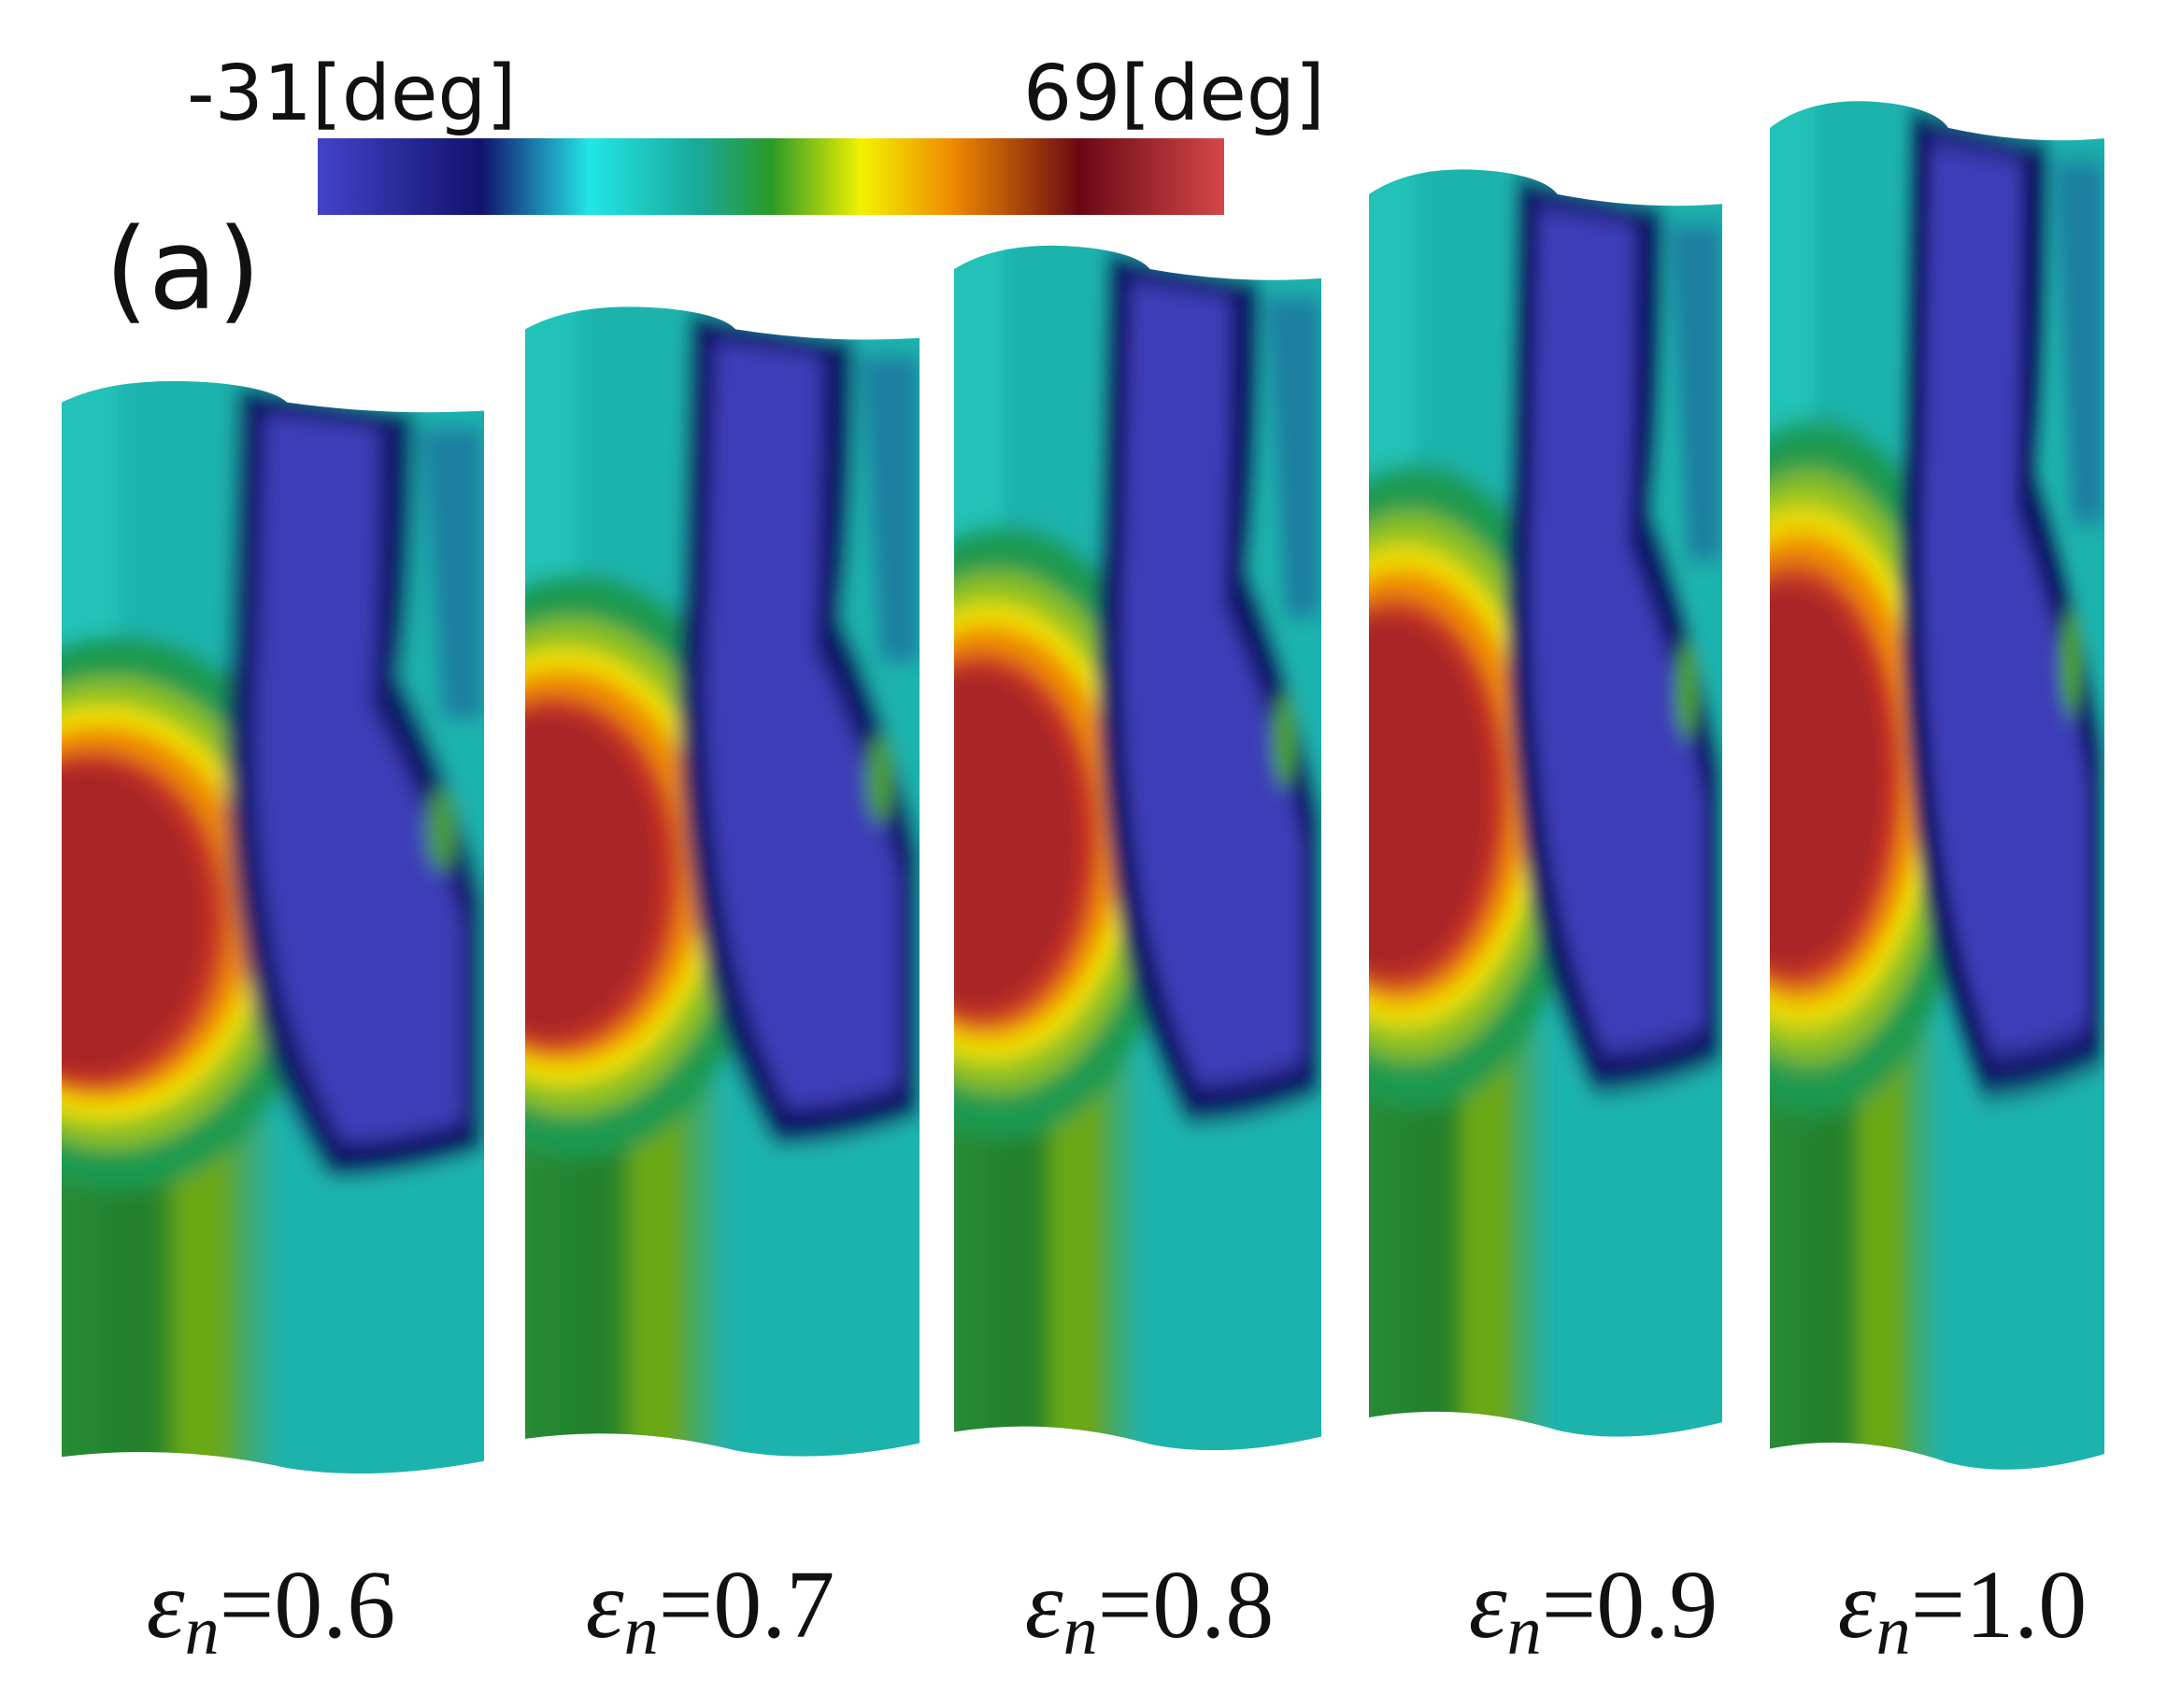 This screenshot has height=1708, width=2167. What do you see at coordinates (183, 270) in the screenshot?
I see `panel-label: (a)` at bounding box center [183, 270].